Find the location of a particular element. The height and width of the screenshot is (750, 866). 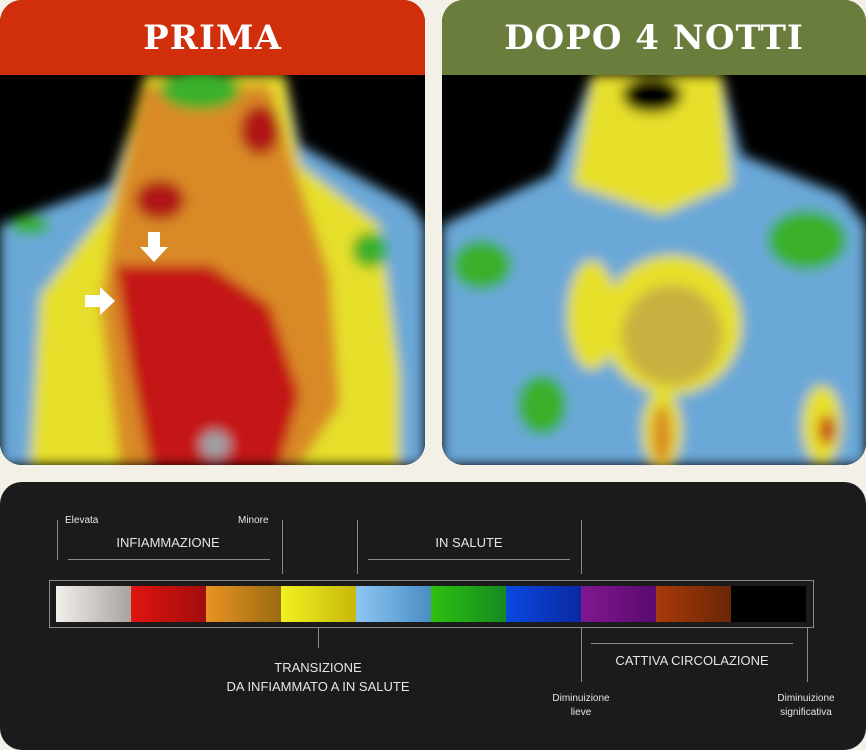

after-title: DOPO 4 NOTTI is located at coordinates (654, 37).